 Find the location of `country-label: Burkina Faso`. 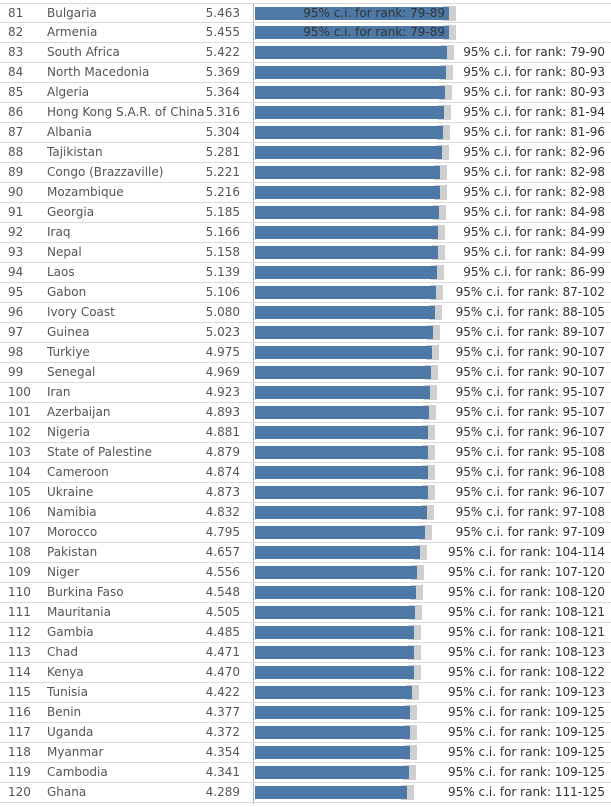

country-label: Burkina Faso is located at coordinates (85, 592).